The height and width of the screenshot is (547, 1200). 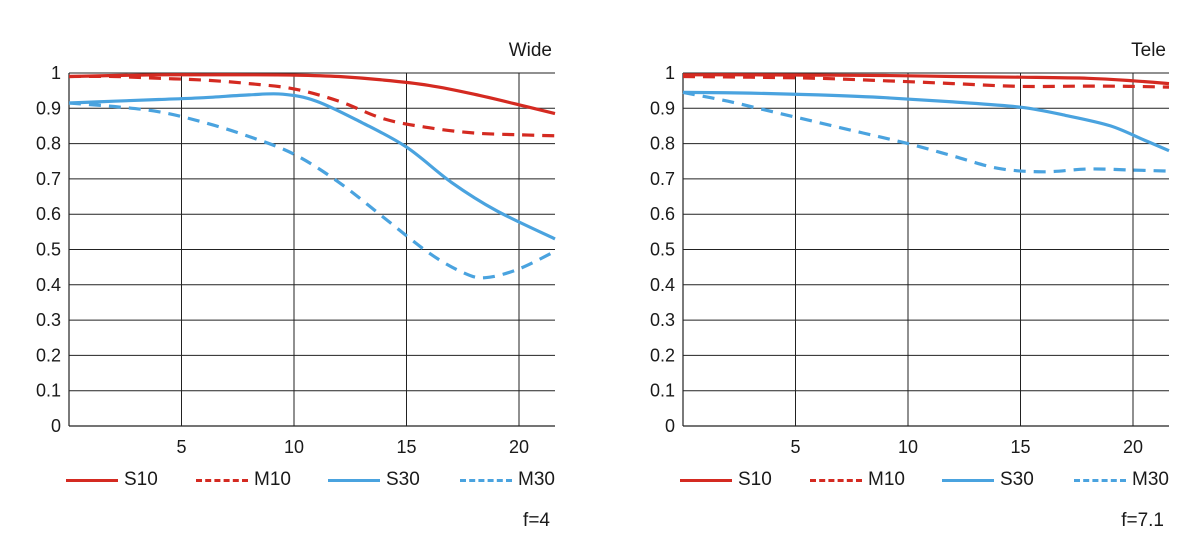 I want to click on chart-title: Wide, so click(x=530, y=50).